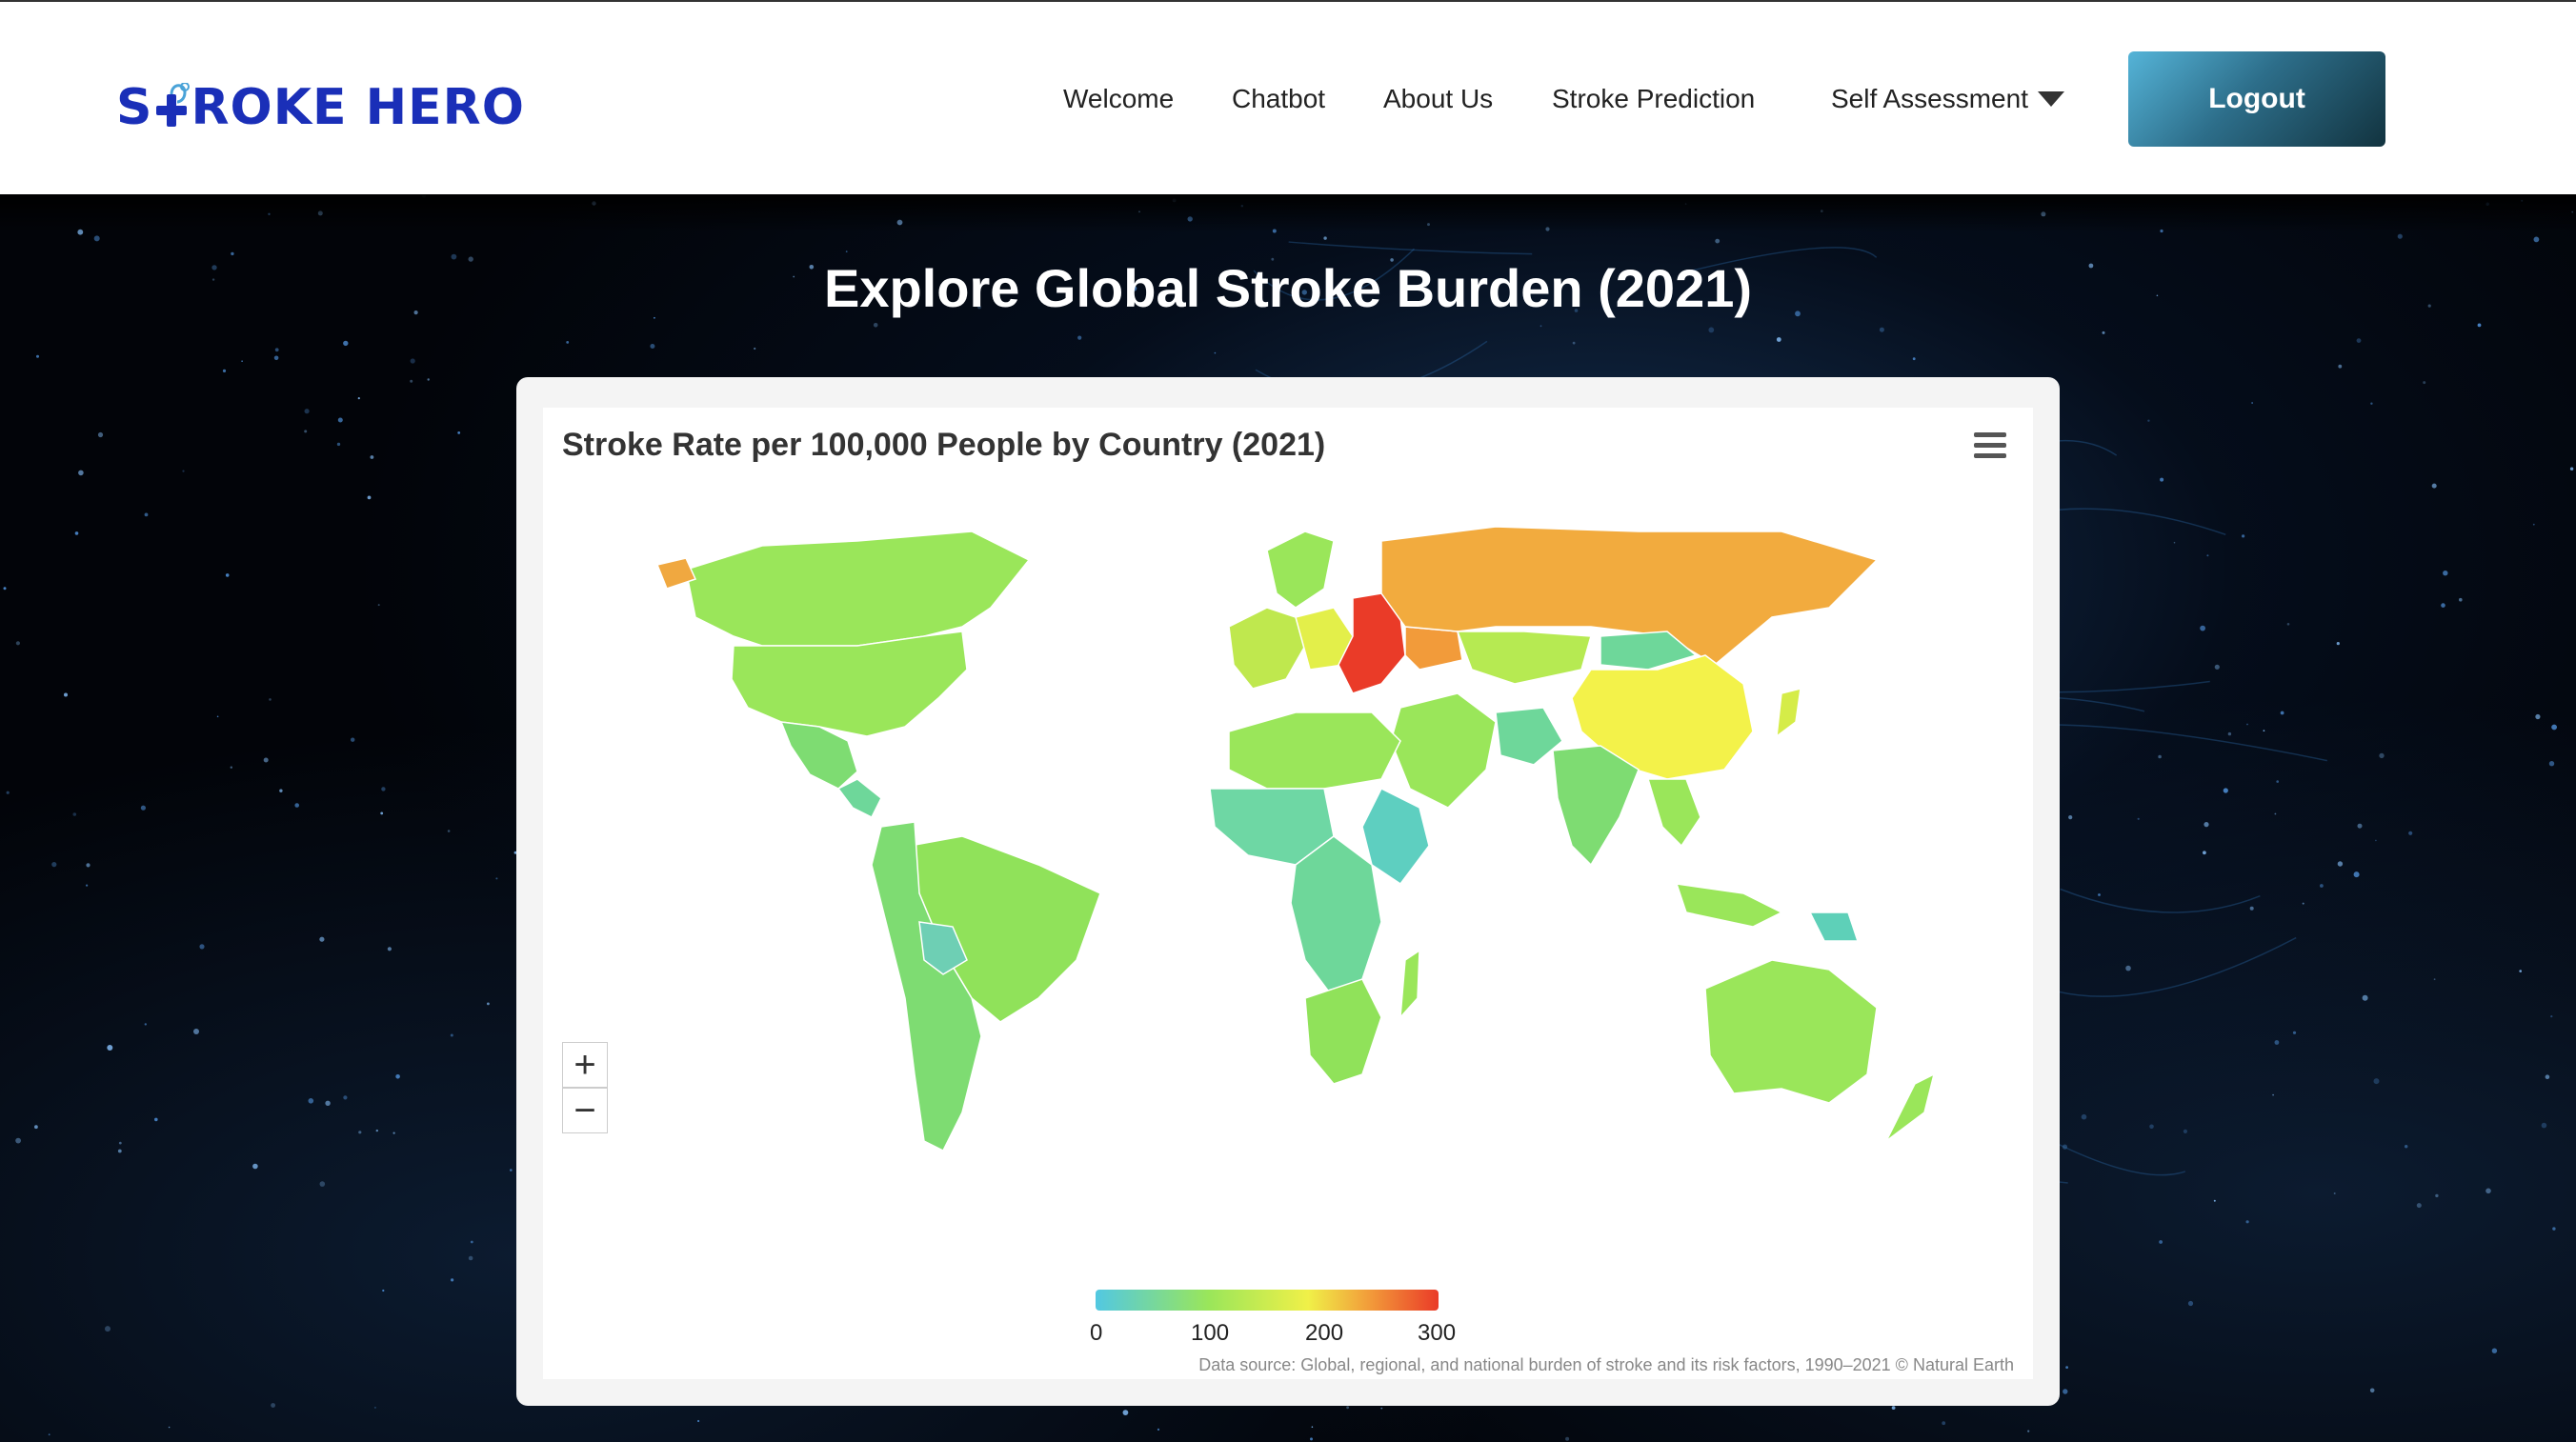 The height and width of the screenshot is (1442, 2576). I want to click on region-andes, so click(927, 986).